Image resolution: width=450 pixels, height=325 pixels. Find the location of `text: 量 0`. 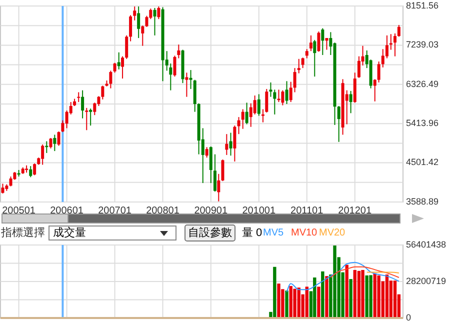

text: 量 0 is located at coordinates (252, 232).